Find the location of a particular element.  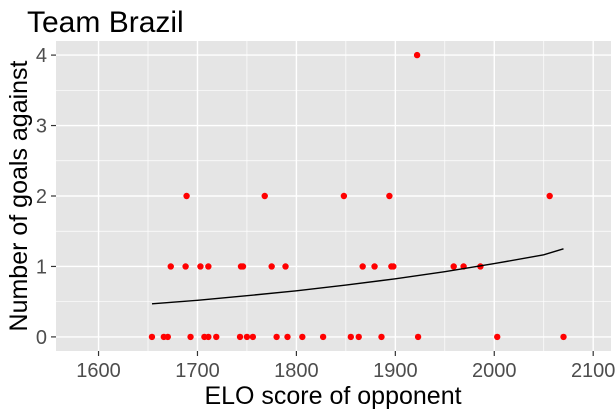

y-axis-title: Number of goals against is located at coordinates (19, 195).